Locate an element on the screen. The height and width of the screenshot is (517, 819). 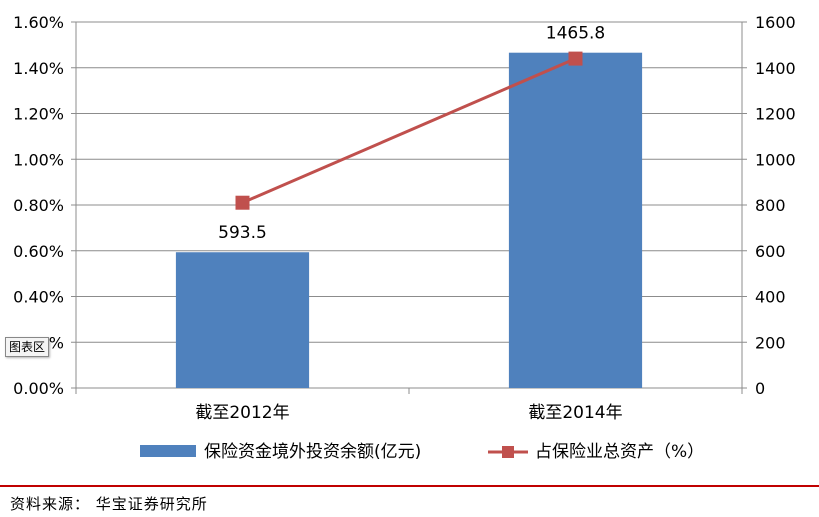
source-note: 资料来源： 华宝证券研究所 is located at coordinates (109, 504).